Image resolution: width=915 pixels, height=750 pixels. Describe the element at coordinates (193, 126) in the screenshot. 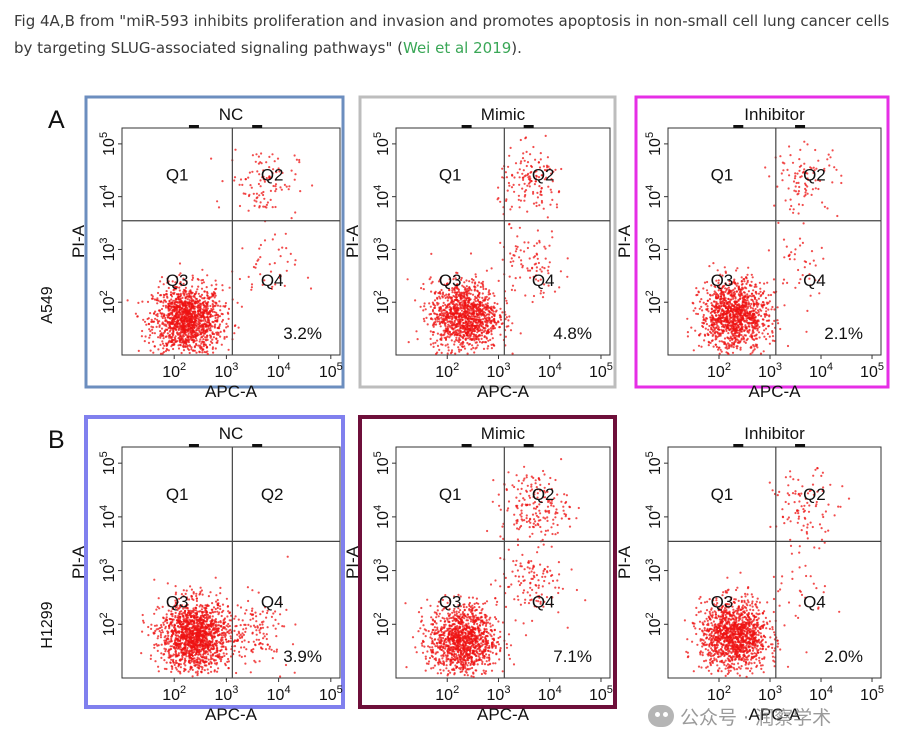

I see `top-marker` at that location.